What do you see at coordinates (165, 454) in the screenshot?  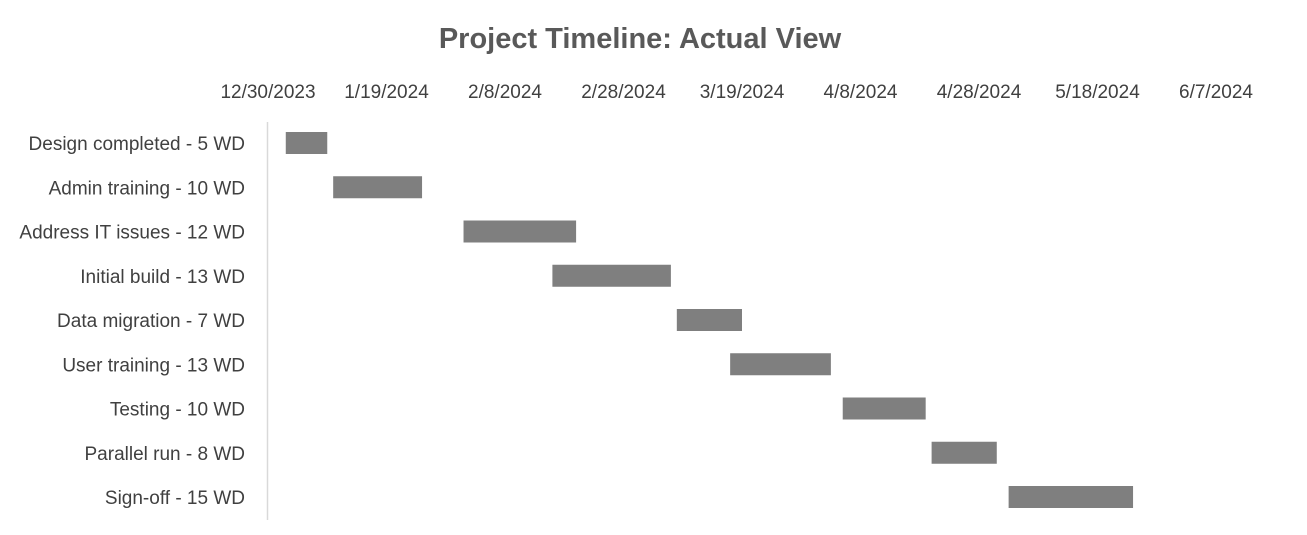 I see `task-label: Parallel run - 8 WD` at bounding box center [165, 454].